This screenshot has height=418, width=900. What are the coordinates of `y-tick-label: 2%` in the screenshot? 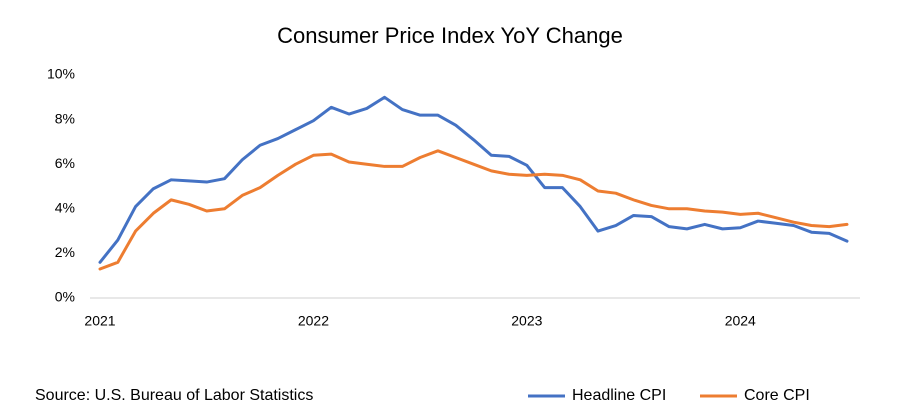 It's located at (65, 252).